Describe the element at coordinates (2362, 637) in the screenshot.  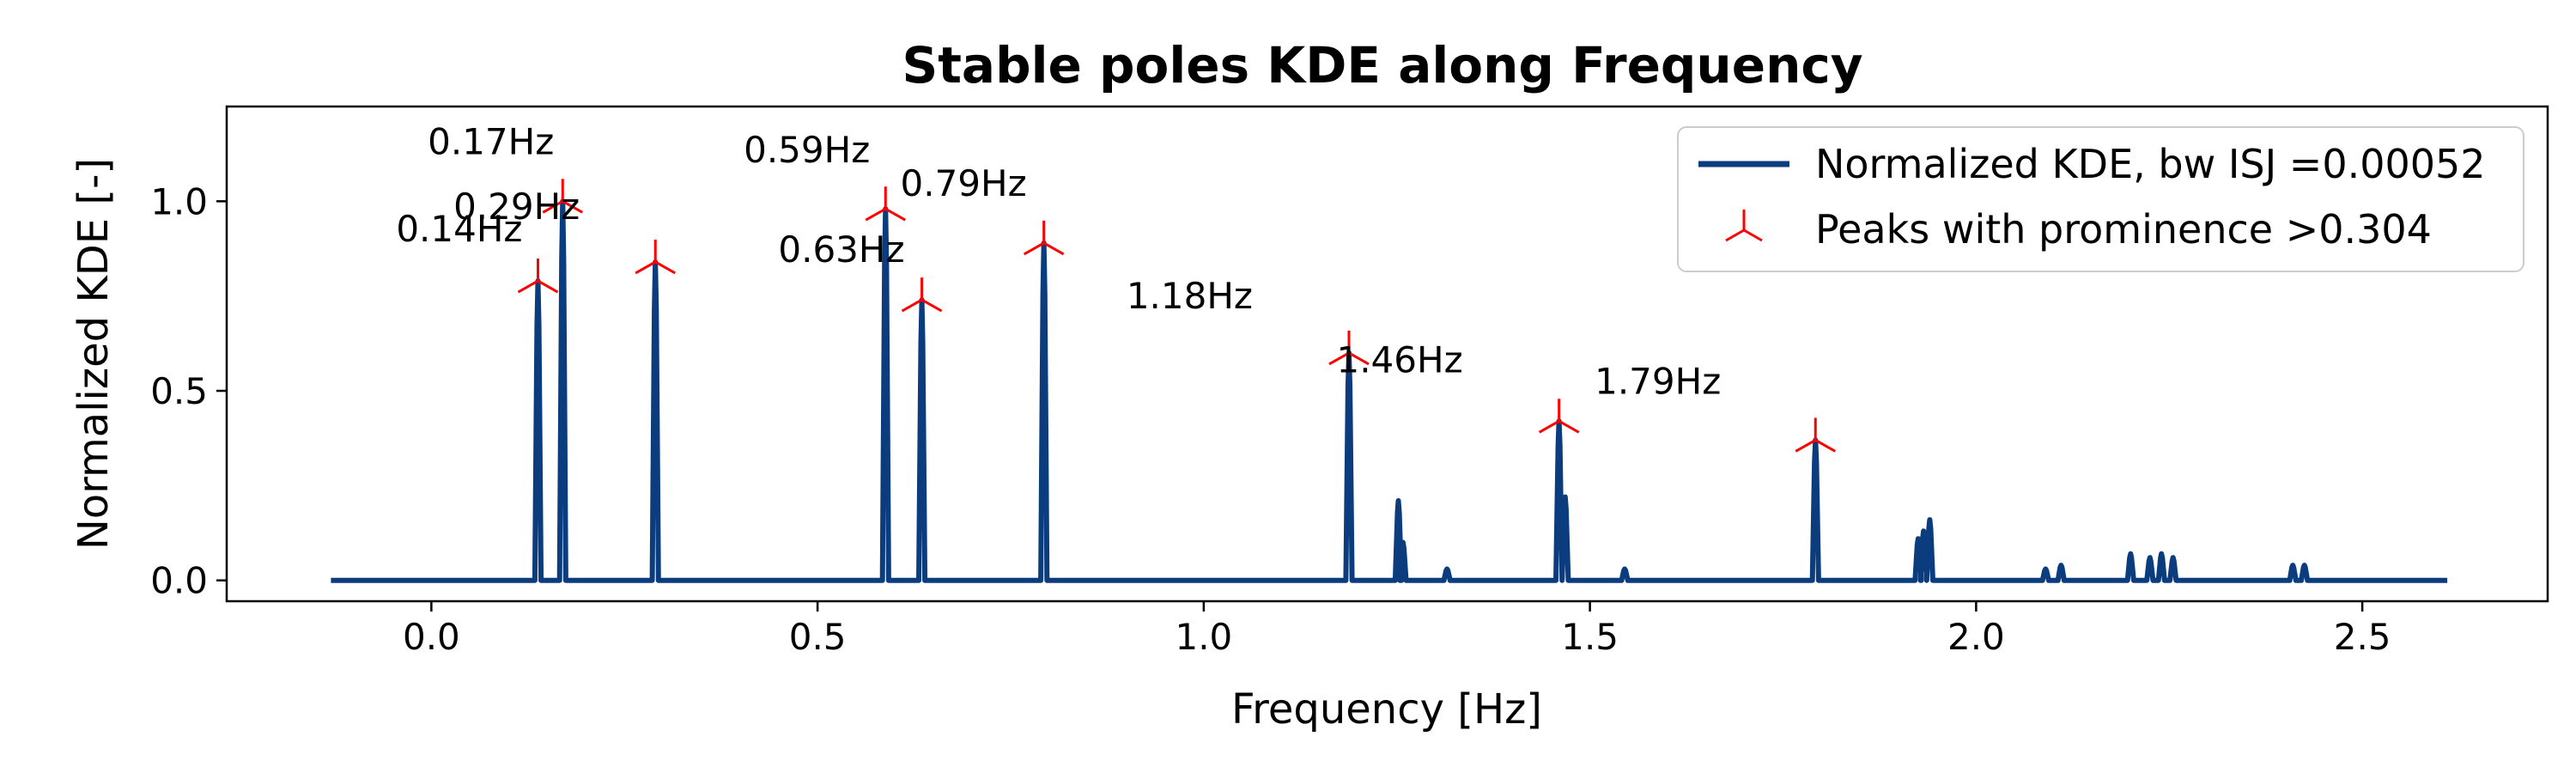
I see `x-tick-label: 2.5` at that location.